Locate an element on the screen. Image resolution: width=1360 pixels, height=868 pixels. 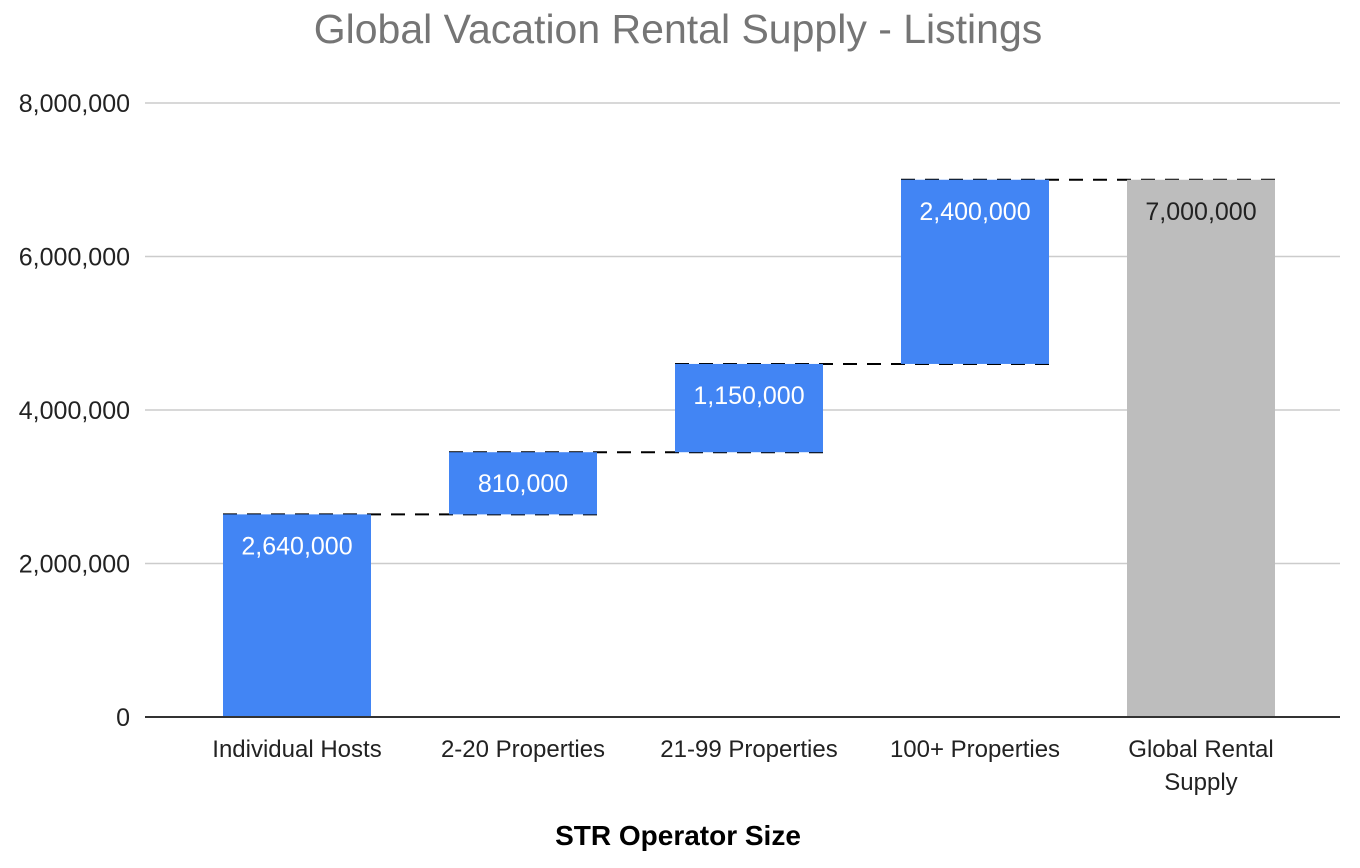
x-tick-label: 2-20 Properties is located at coordinates (523, 749).